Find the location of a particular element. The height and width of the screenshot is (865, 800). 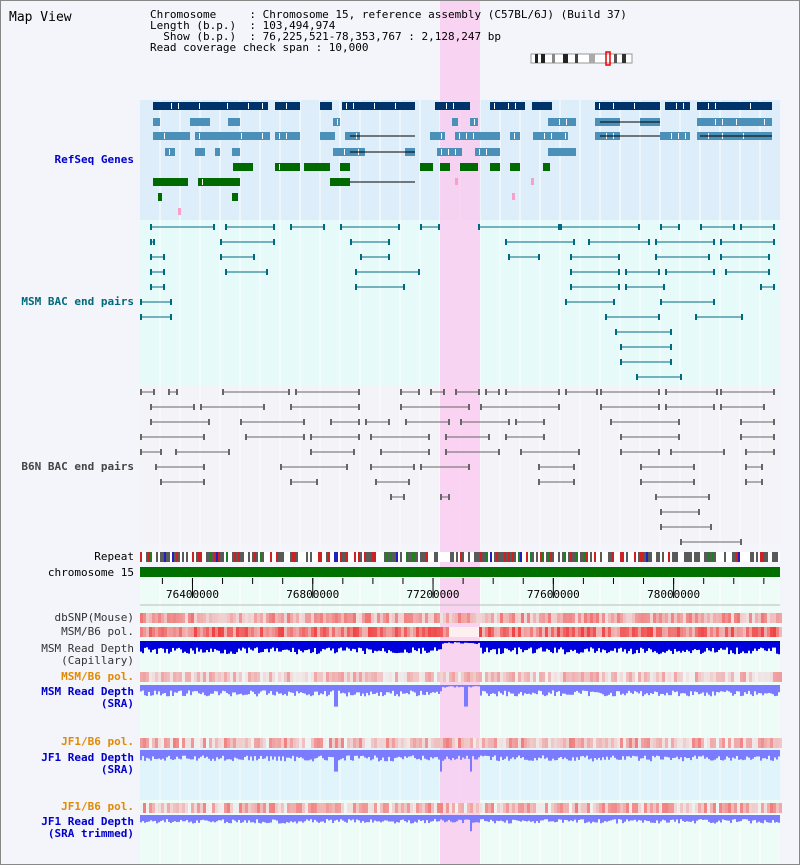

track-label-b6n-bac: B6N BAC end pairs is located at coordinates (77, 466).